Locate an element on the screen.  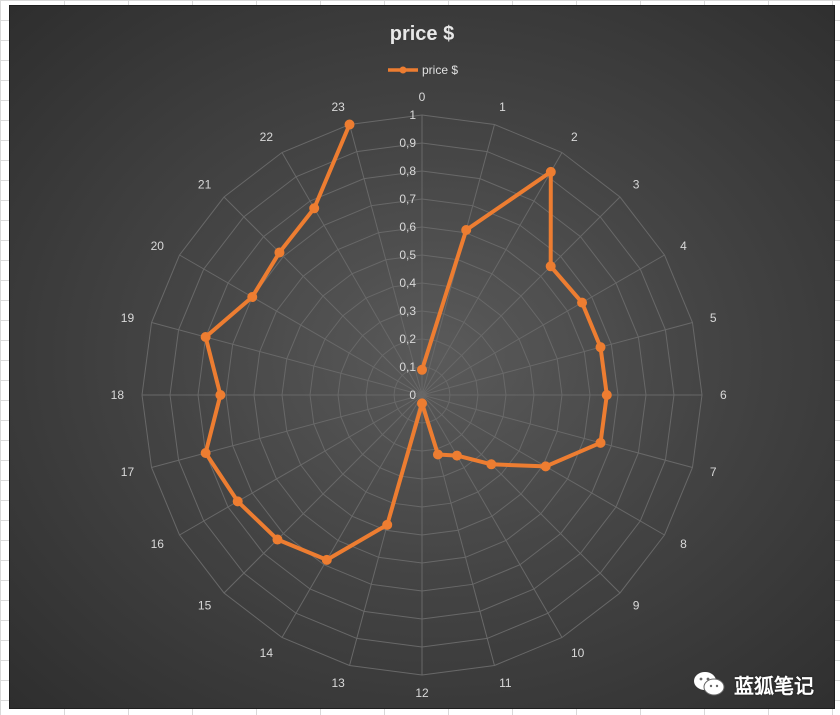
category-label: 13 is located at coordinates (339, 683).